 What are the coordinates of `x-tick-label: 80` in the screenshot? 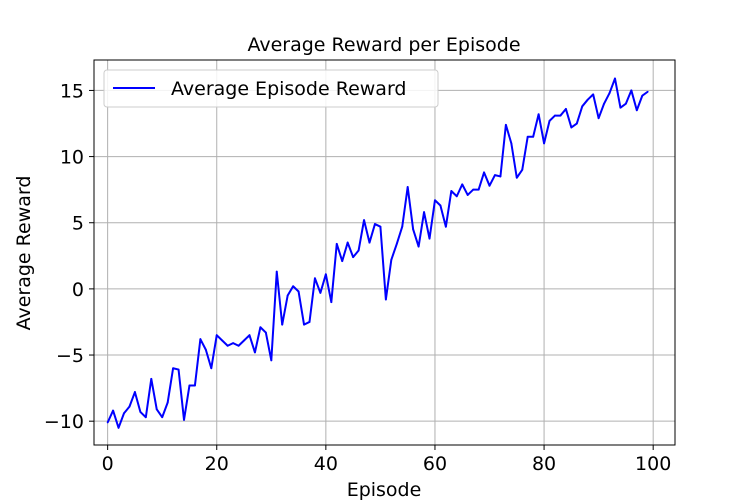 It's located at (544, 464).